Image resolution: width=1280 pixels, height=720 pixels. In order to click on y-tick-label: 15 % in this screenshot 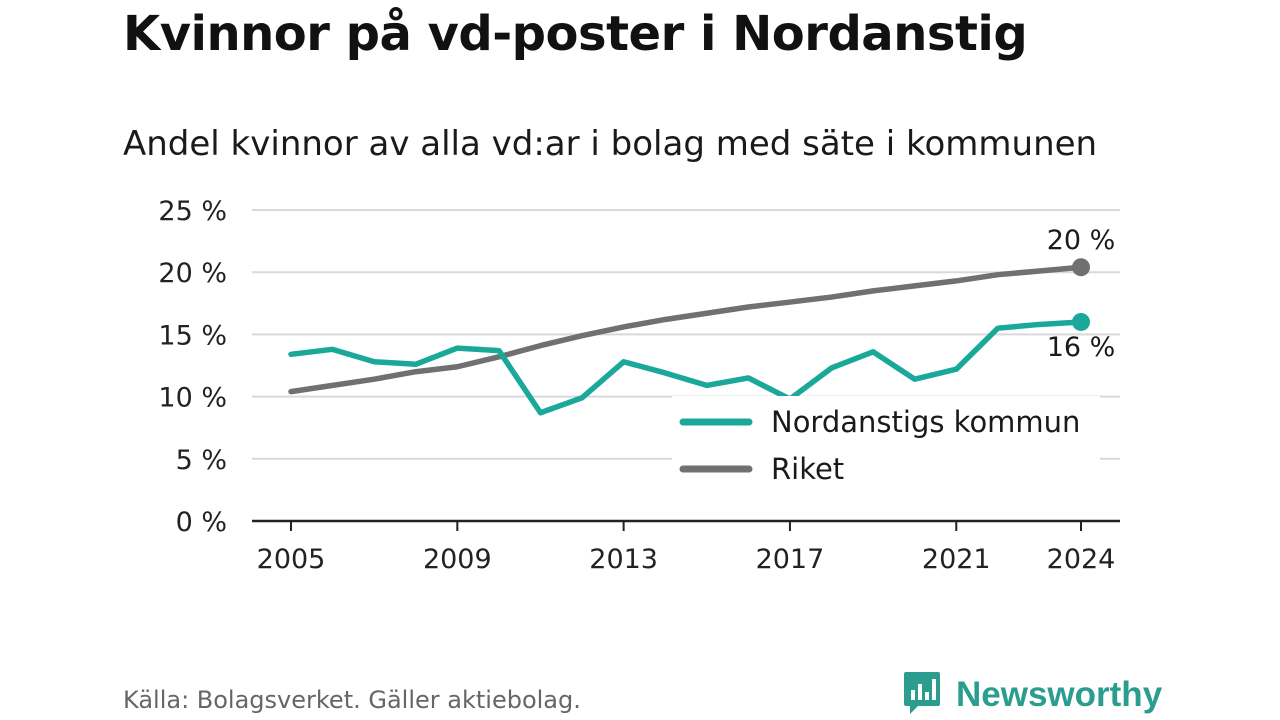, I will do `click(192, 335)`.